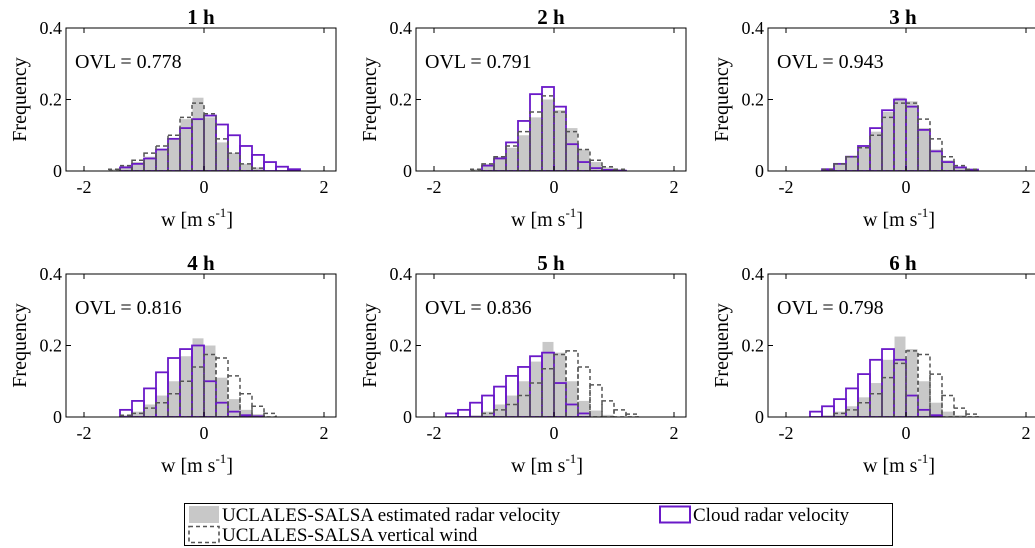 This screenshot has height=548, width=1035. What do you see at coordinates (188, 353) in the screenshot?
I see `axes: -2 0 2 0 0.2 0.4` at bounding box center [188, 353].